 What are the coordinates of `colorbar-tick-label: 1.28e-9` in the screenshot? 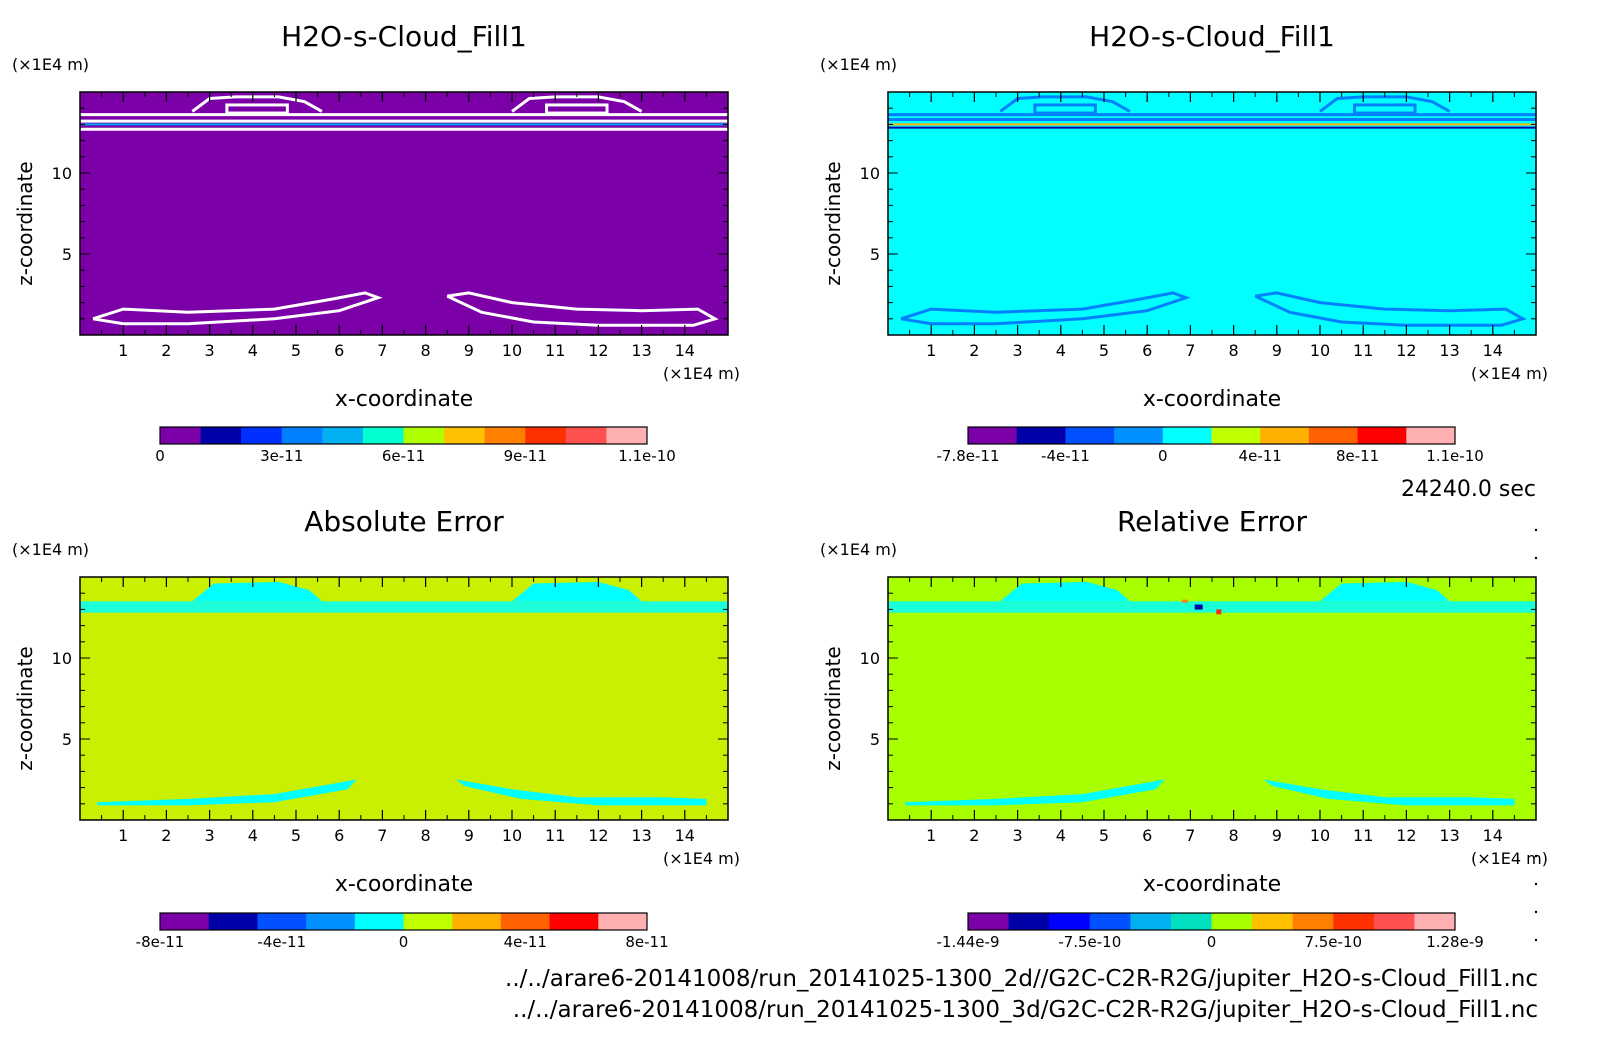 It's located at (1455, 942).